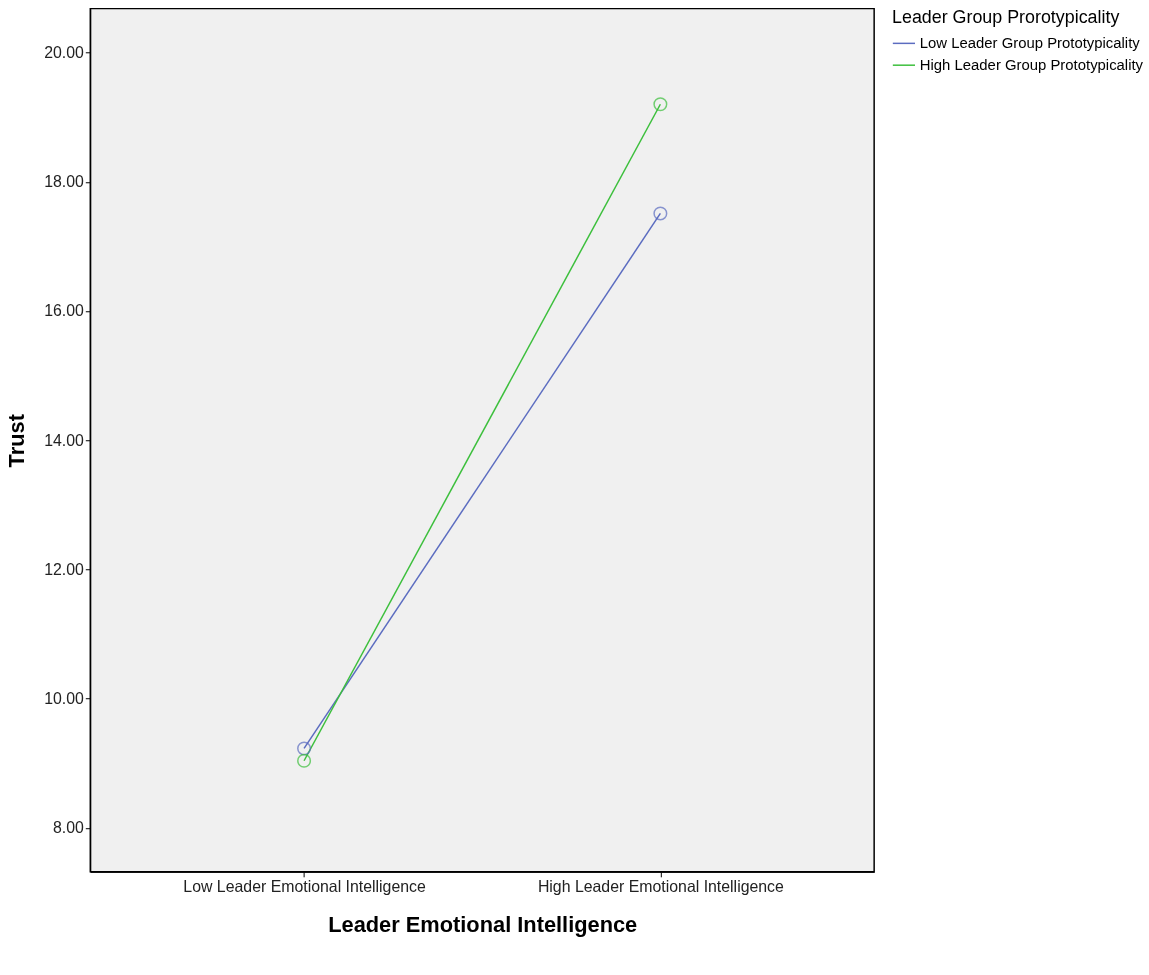  Describe the element at coordinates (64, 440) in the screenshot. I see `y-tick-label: 14.00` at that location.